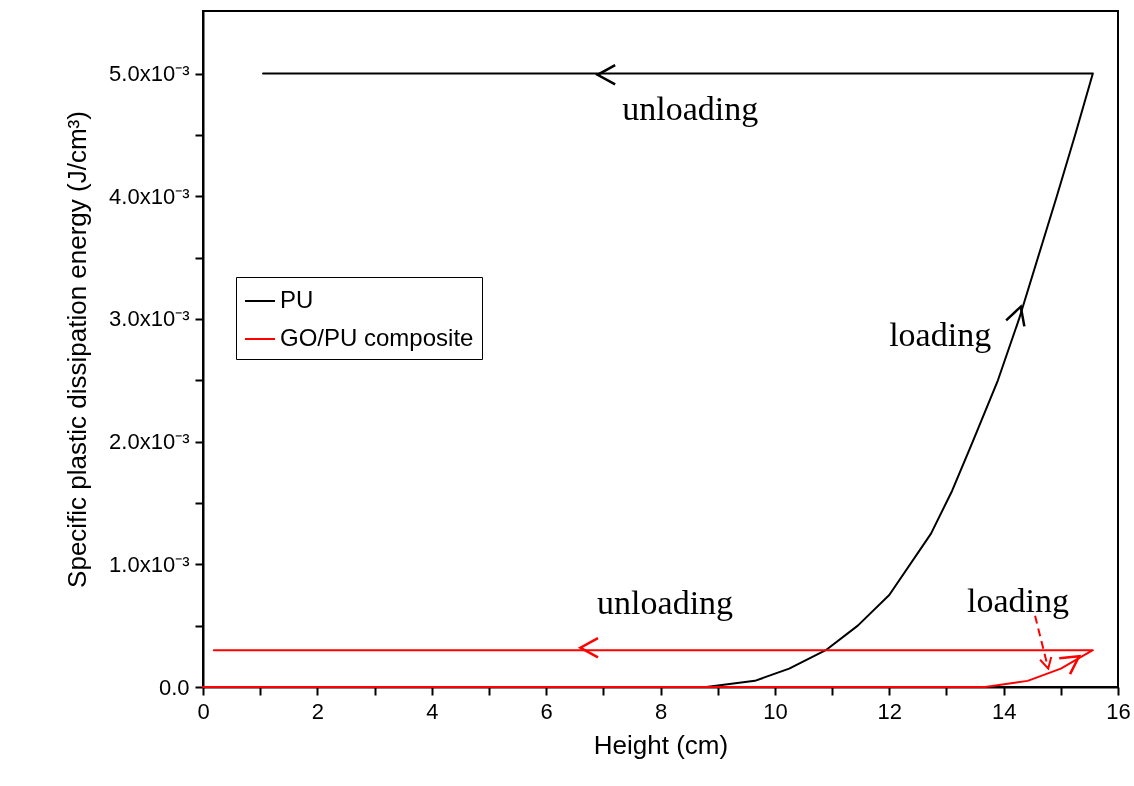  What do you see at coordinates (149, 74) in the screenshot?
I see `y-tick-label: 5.0x10⁻³` at bounding box center [149, 74].